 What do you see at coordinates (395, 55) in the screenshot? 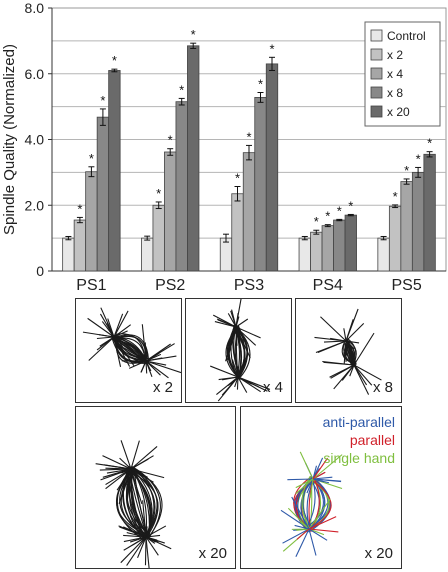
I see `legend-entry: x 2` at bounding box center [395, 55].